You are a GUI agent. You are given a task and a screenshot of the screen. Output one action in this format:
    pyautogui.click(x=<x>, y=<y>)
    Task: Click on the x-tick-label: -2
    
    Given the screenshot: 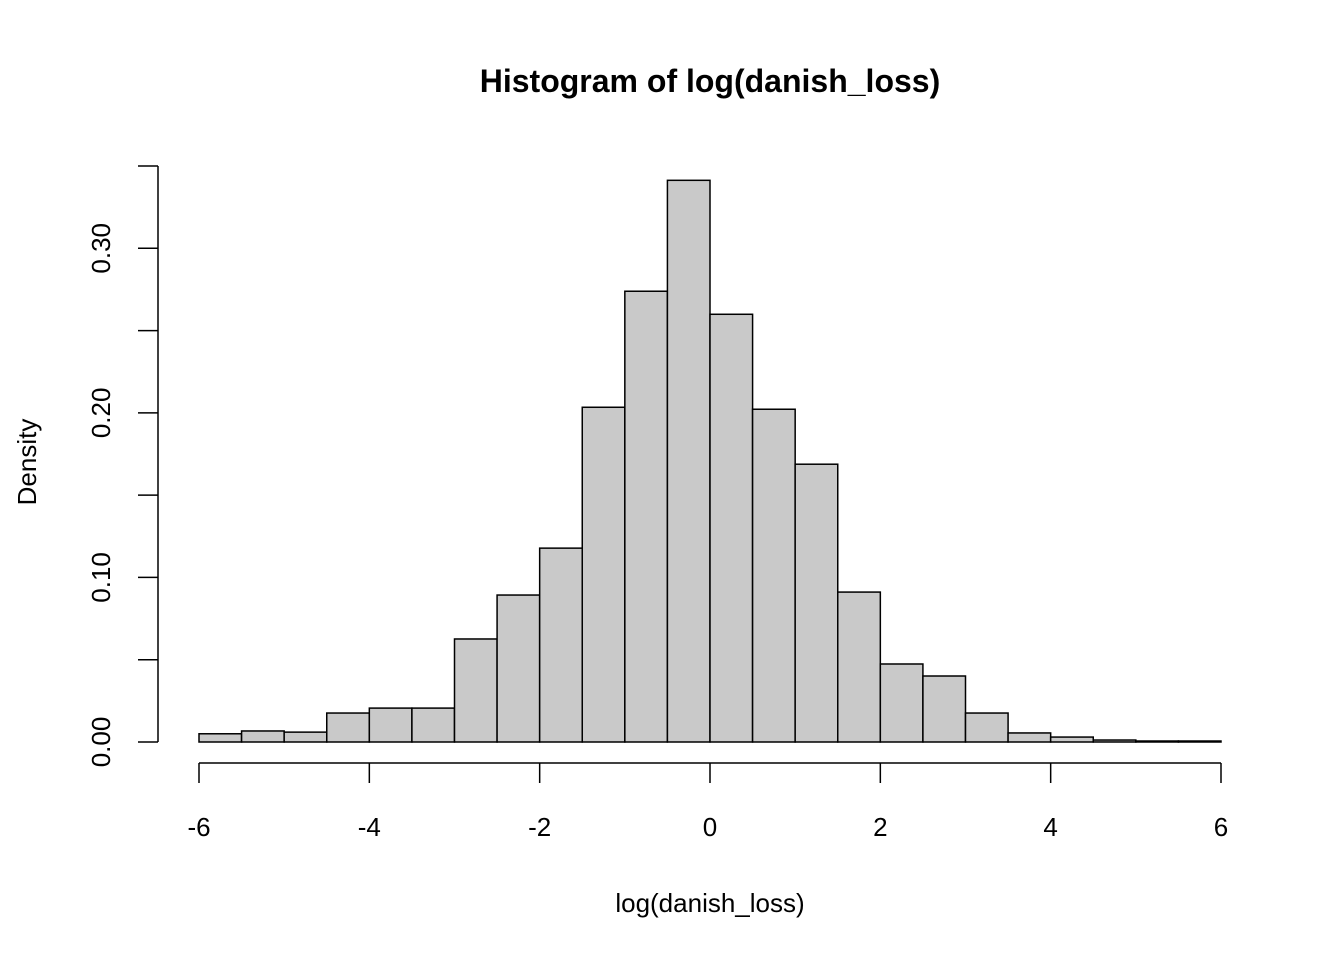 What is the action you would take?
    pyautogui.click(x=539, y=827)
    